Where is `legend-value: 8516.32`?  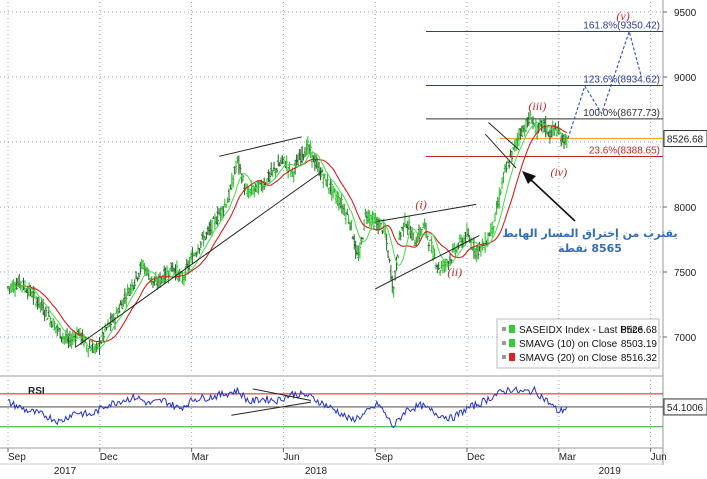 legend-value: 8516.32 is located at coordinates (639, 358).